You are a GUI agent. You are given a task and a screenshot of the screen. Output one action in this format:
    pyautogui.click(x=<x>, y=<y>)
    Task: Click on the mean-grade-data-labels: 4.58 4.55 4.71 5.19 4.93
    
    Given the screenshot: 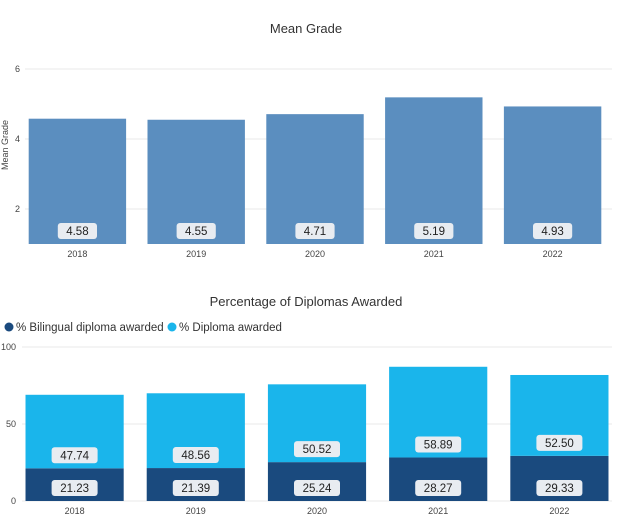 What is the action you would take?
    pyautogui.click(x=315, y=231)
    